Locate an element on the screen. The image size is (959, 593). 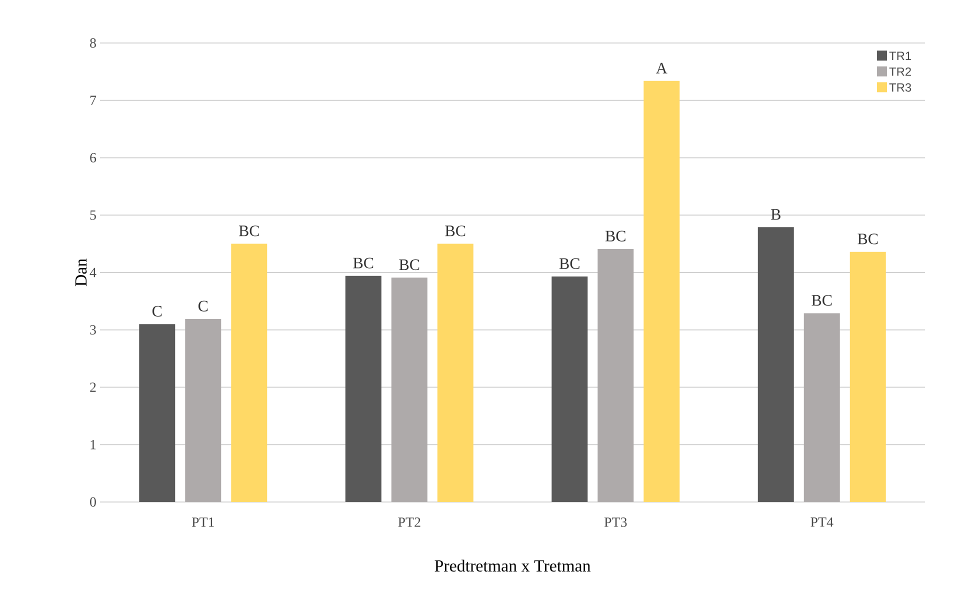
y-tick-label: 6 is located at coordinates (93, 157).